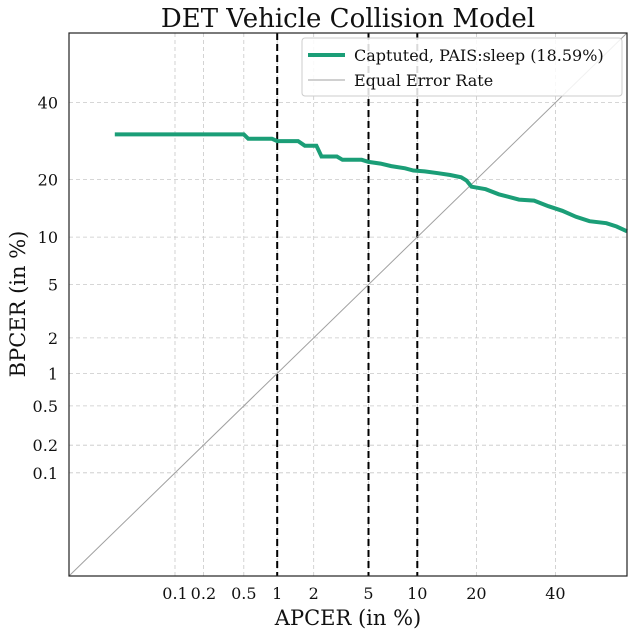  What do you see at coordinates (368, 593) in the screenshot?
I see `x-tick-label: 5` at bounding box center [368, 593].